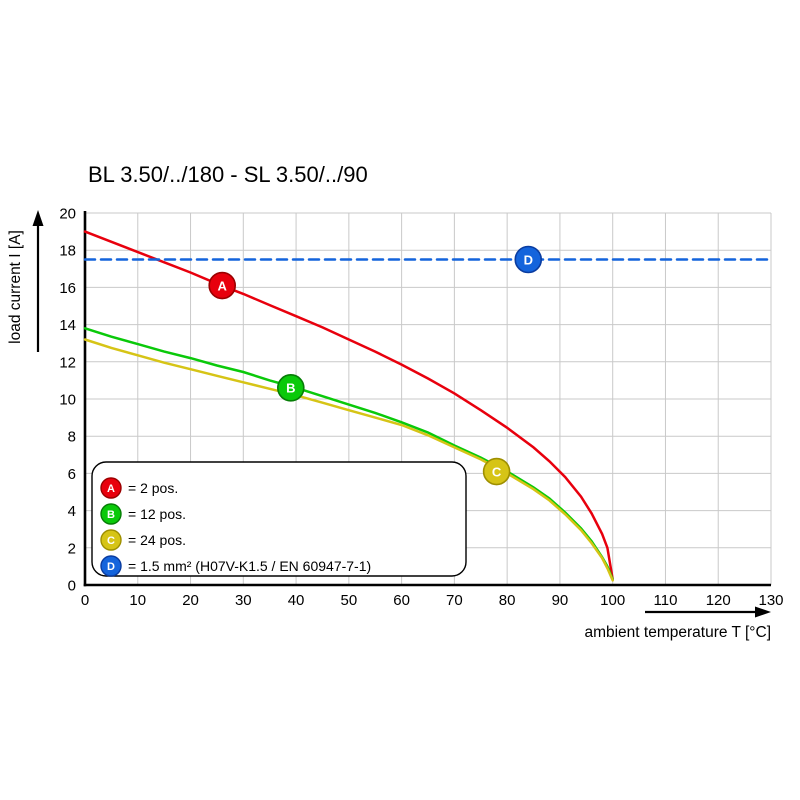 Image resolution: width=800 pixels, height=800 pixels. I want to click on legend-marker-letter-D: D, so click(111, 567).